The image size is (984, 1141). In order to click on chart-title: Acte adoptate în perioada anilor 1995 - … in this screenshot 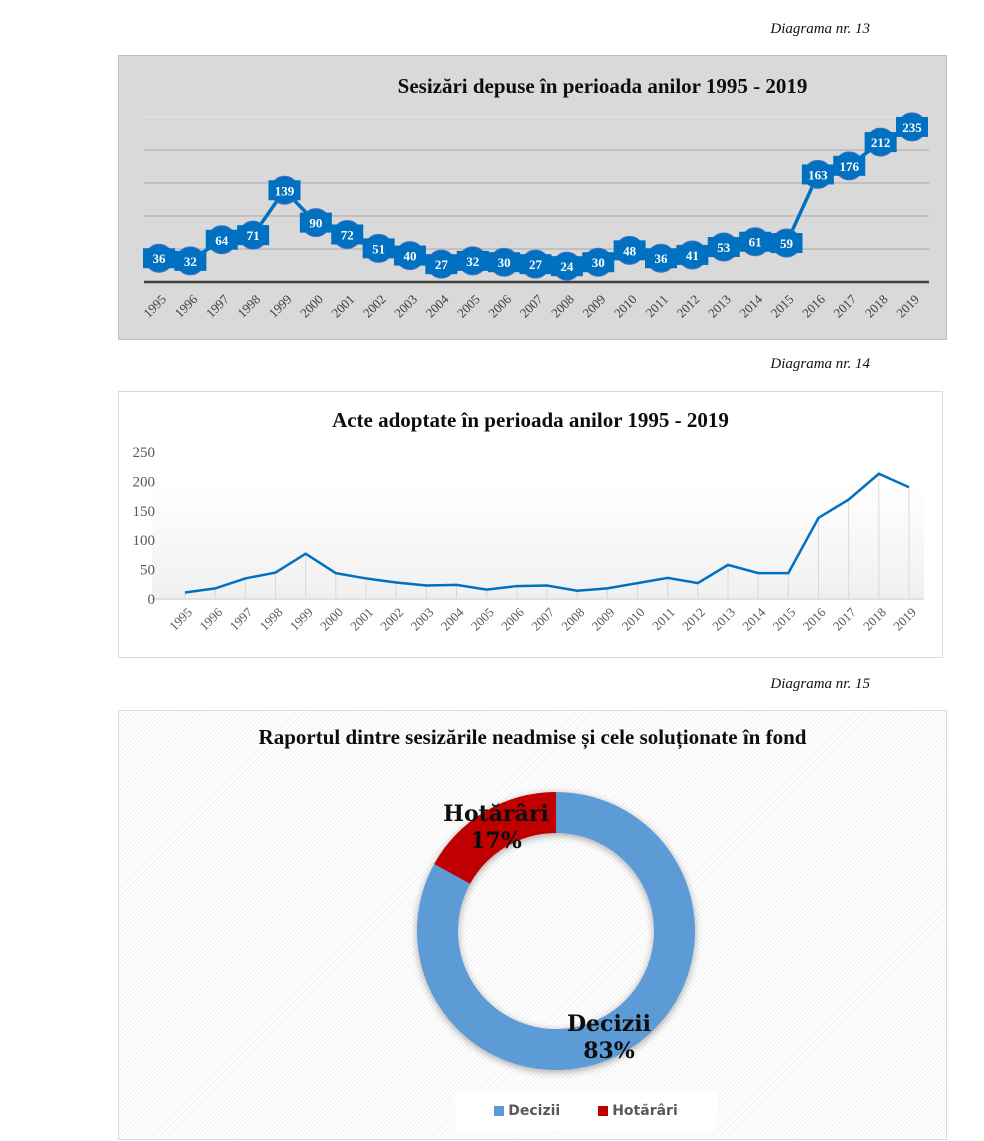, I will do `click(530, 420)`.